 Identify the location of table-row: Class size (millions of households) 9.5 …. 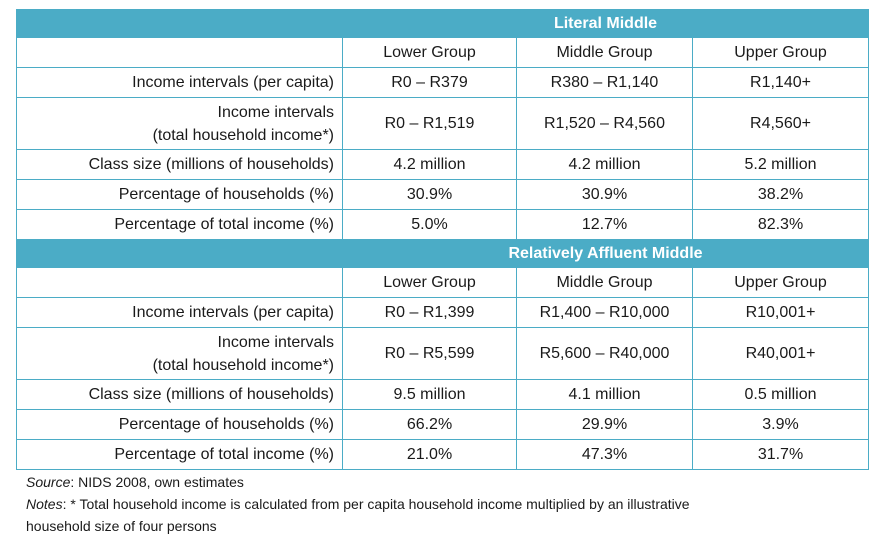
(442, 394).